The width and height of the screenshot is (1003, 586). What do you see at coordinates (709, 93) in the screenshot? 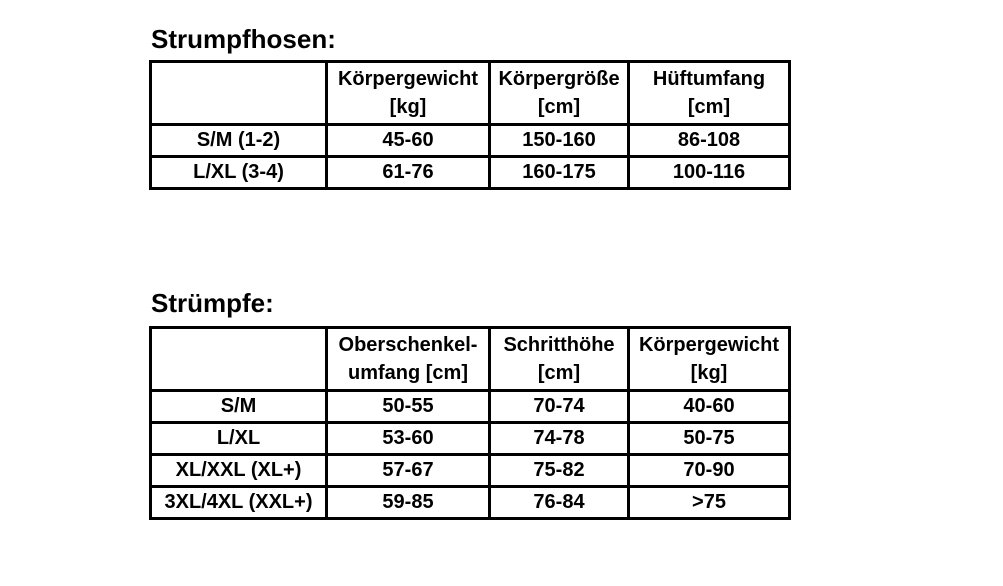
I see `strumpfhosen-header-hueftumfang: Hüftumfang [cm]` at bounding box center [709, 93].